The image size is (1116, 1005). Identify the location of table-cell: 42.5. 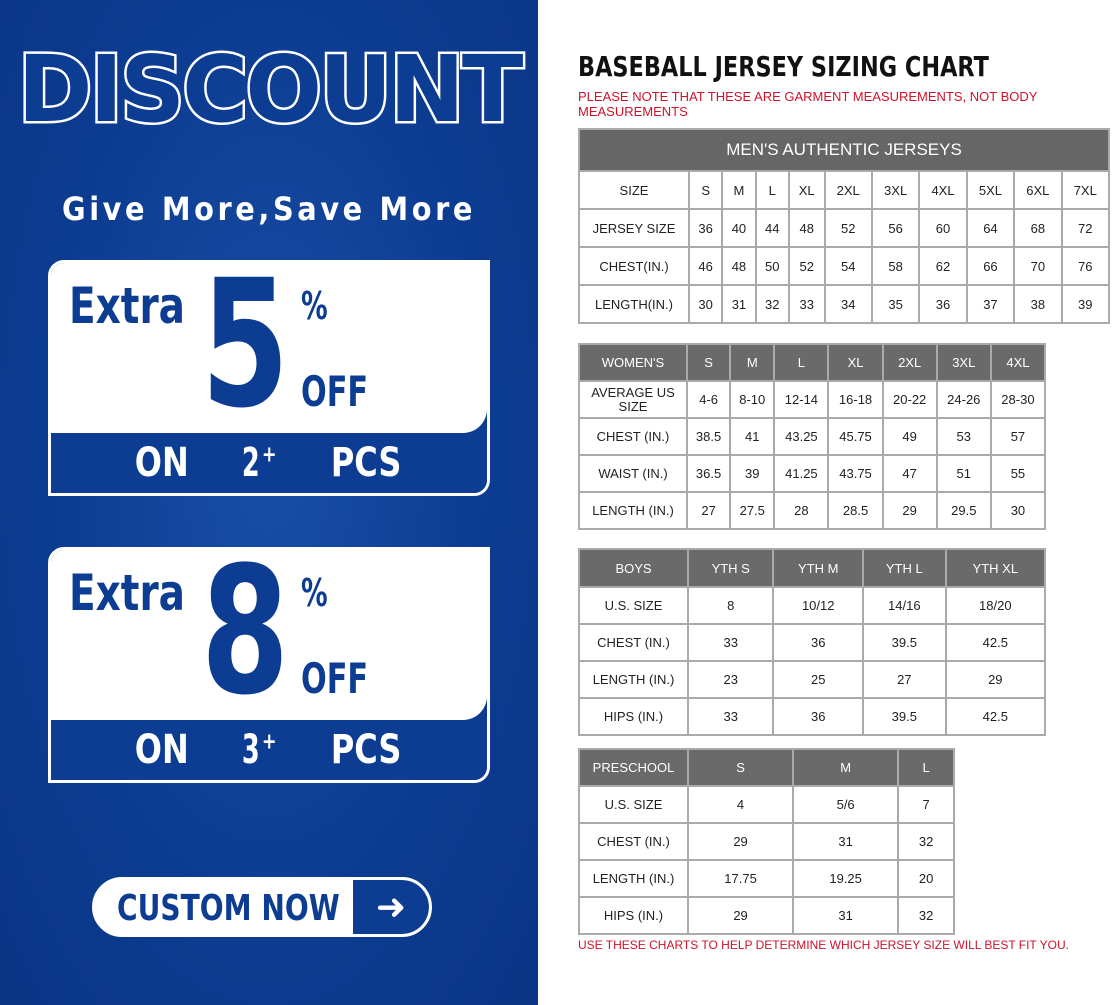
(995, 716).